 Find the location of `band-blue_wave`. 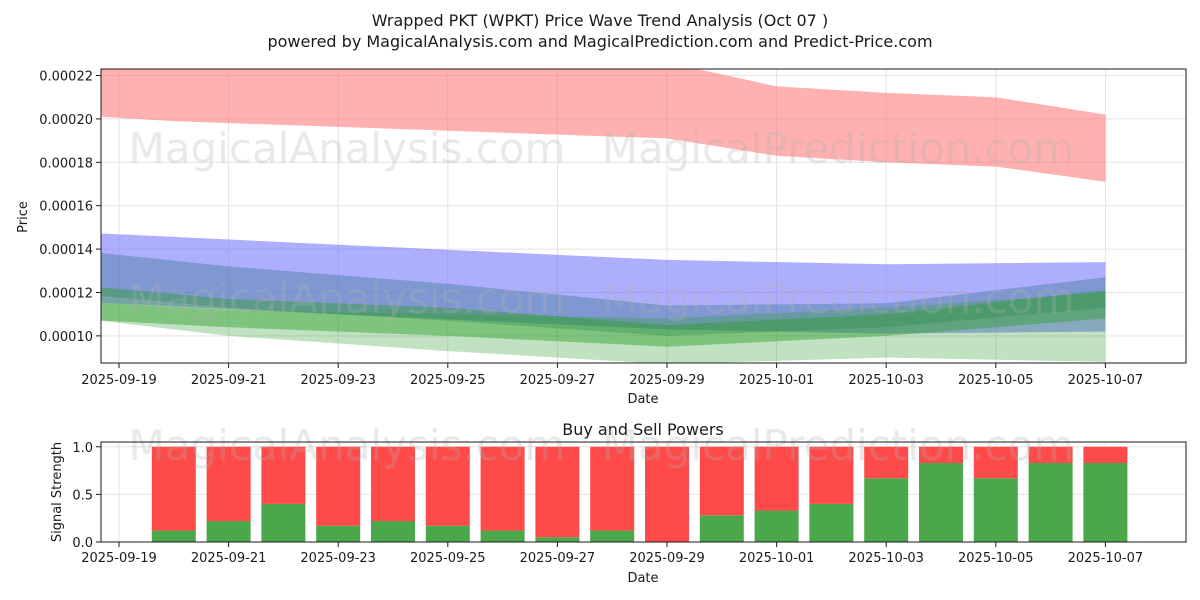

band-blue_wave is located at coordinates (603, 283).